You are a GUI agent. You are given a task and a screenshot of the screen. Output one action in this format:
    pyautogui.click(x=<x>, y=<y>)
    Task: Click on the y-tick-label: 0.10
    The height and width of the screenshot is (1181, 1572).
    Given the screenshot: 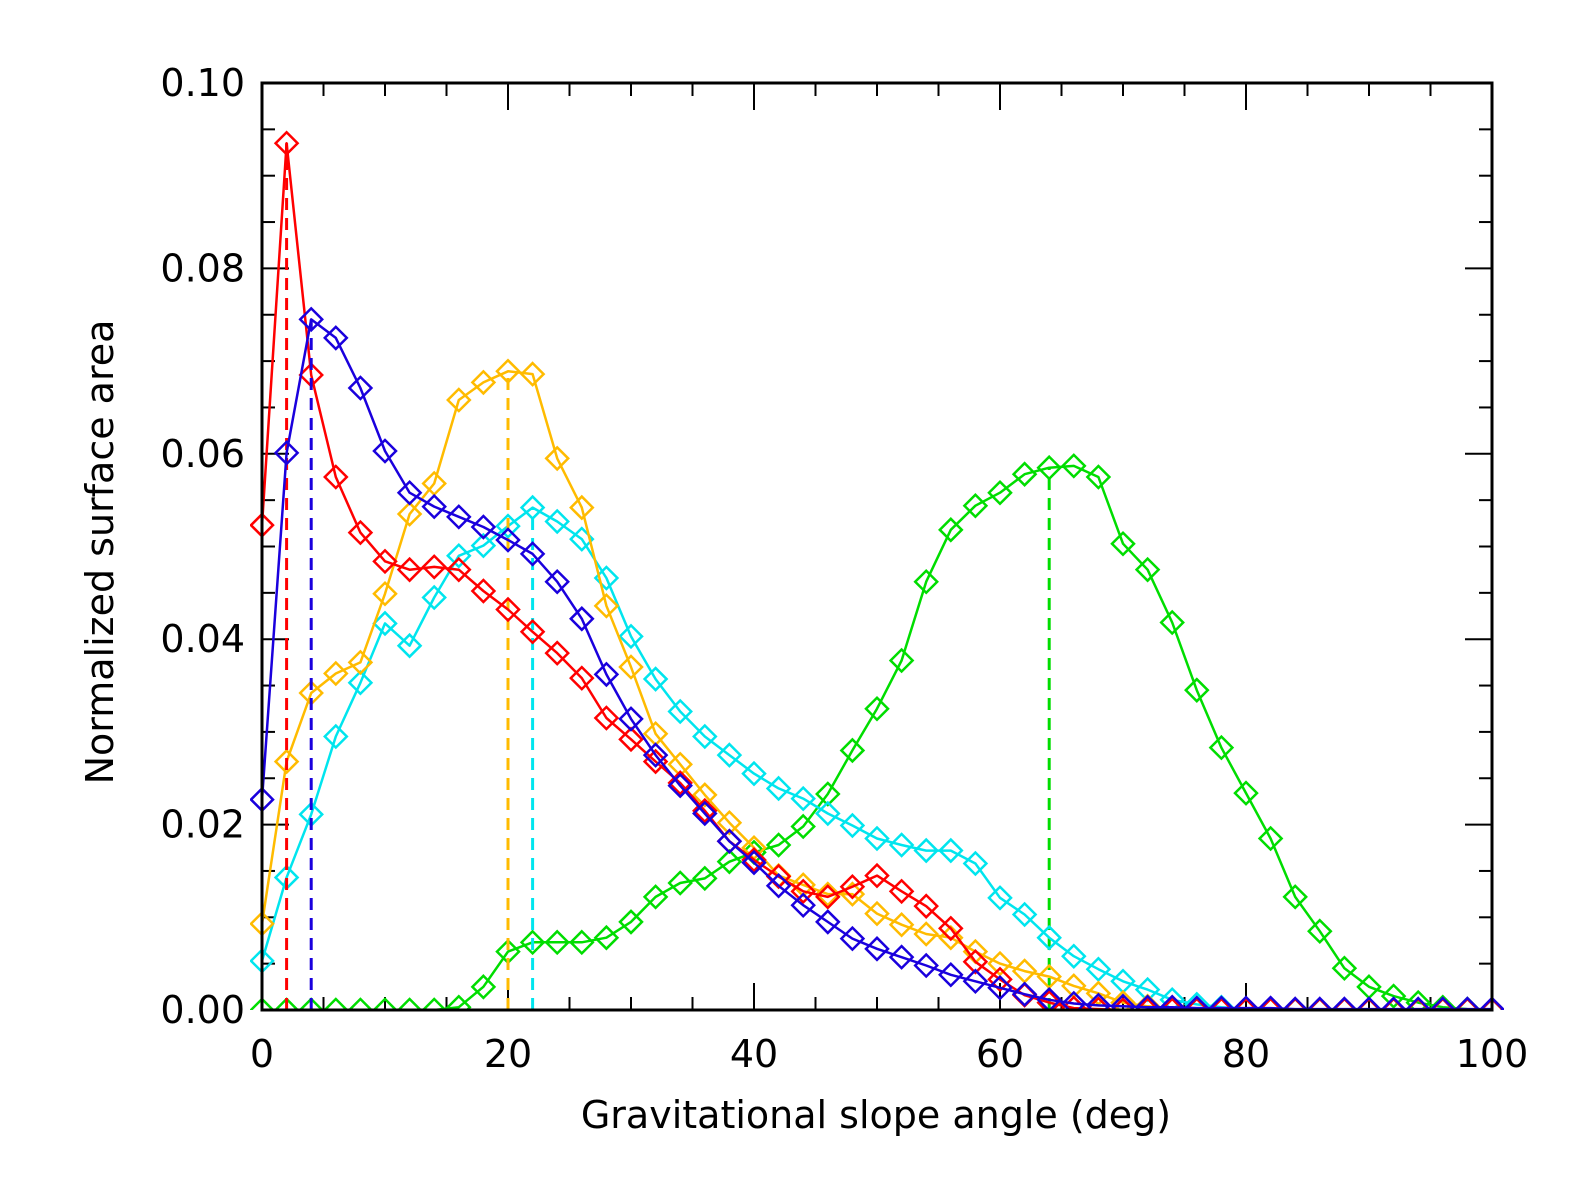 What is the action you would take?
    pyautogui.click(x=202, y=83)
    